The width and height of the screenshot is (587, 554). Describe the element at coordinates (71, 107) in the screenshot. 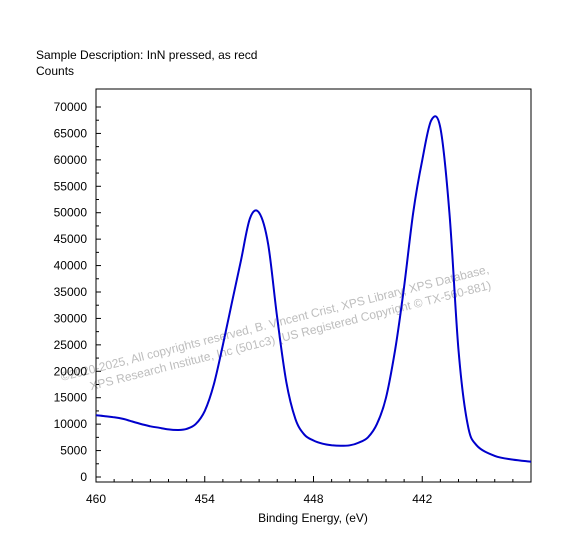

I see `y-tick-label: 70000` at that location.